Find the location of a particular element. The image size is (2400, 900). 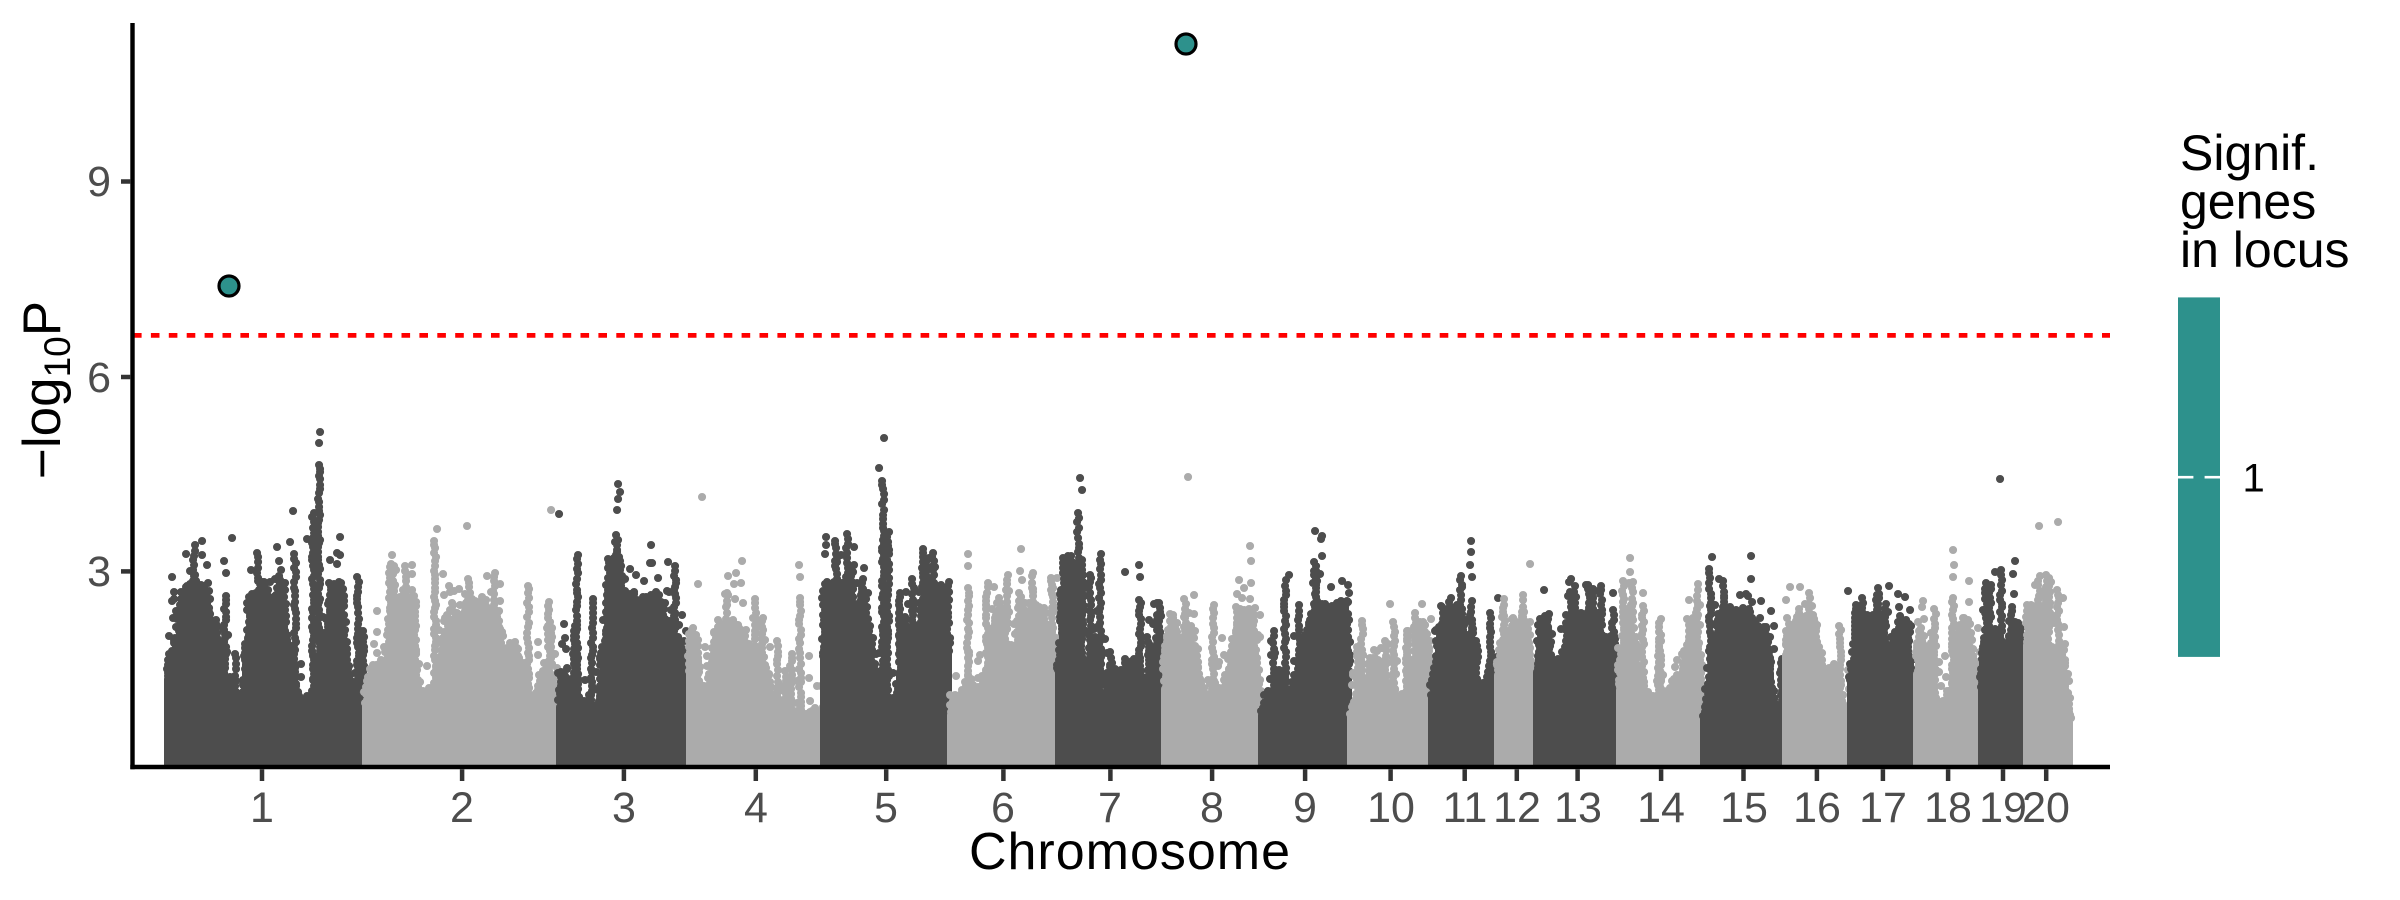

svg-text: 18 is located at coordinates (1948, 808).